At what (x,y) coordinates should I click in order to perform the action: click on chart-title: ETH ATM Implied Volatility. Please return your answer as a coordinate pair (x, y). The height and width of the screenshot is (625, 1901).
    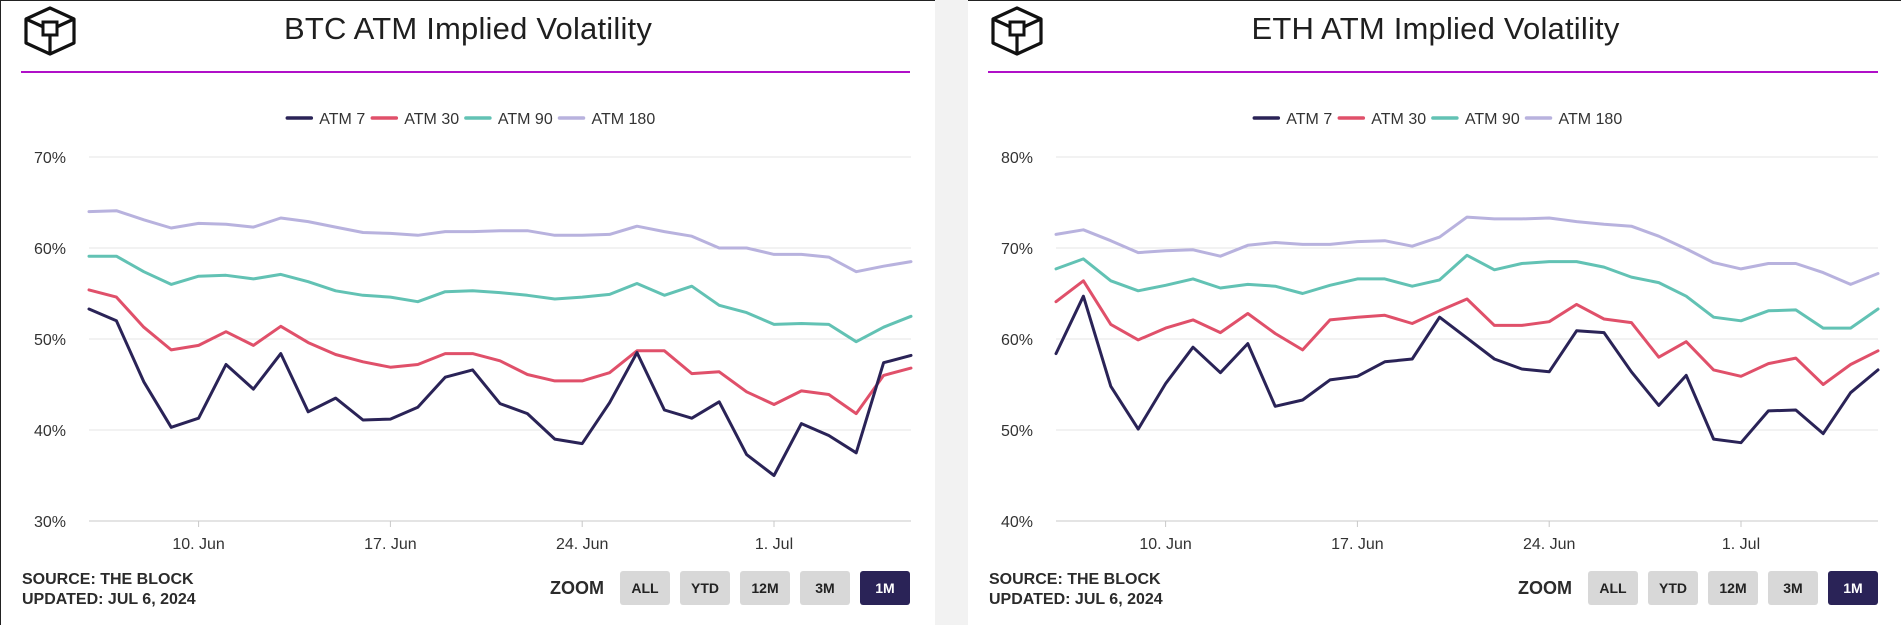
    Looking at the image, I should click on (1435, 28).